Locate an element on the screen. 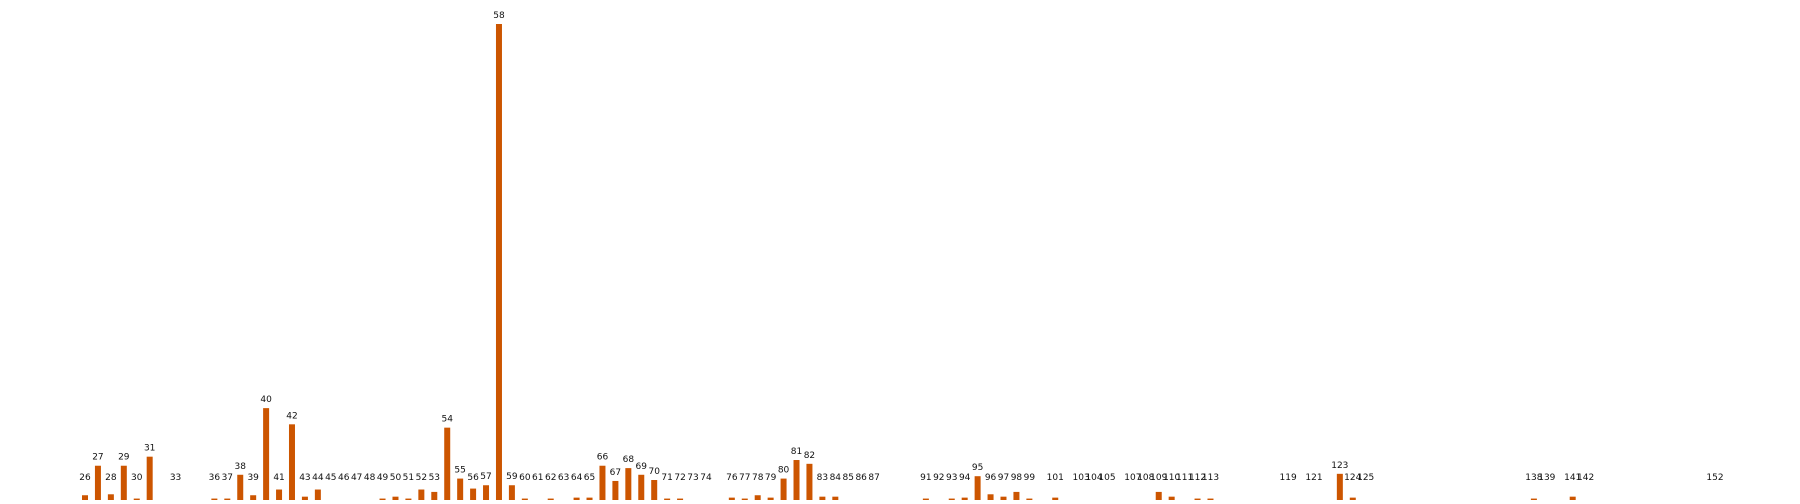  bar-label: 121 is located at coordinates (1313, 478).